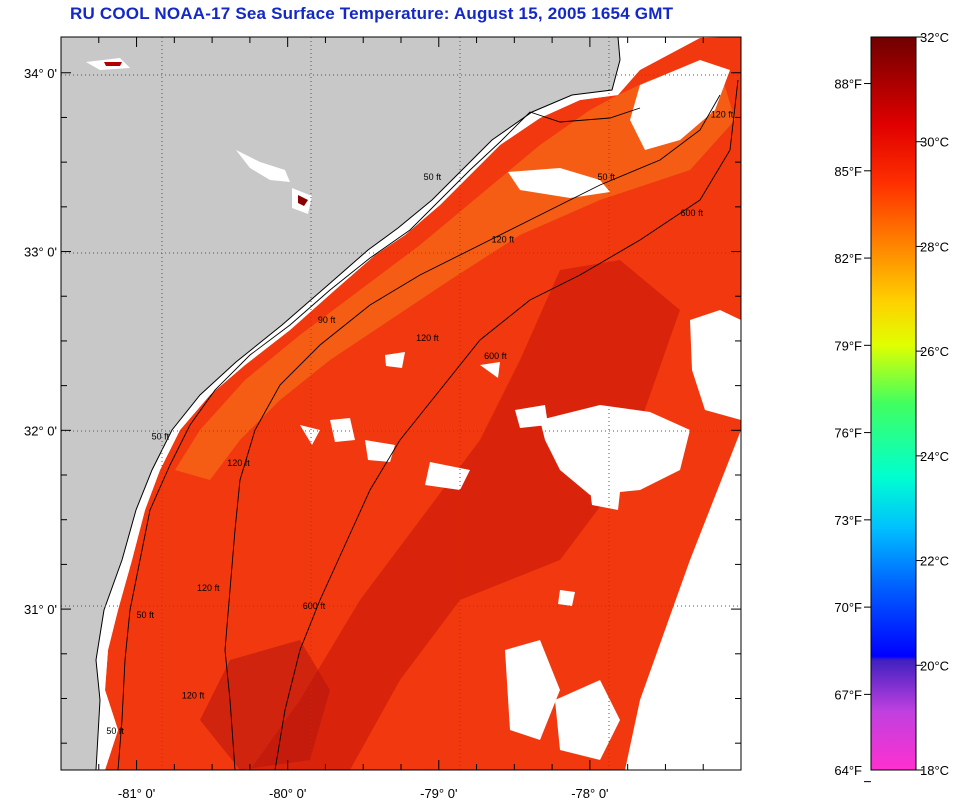 The height and width of the screenshot is (801, 968). What do you see at coordinates (848, 258) in the screenshot?
I see `colorbar-f-label: 82°F` at bounding box center [848, 258].